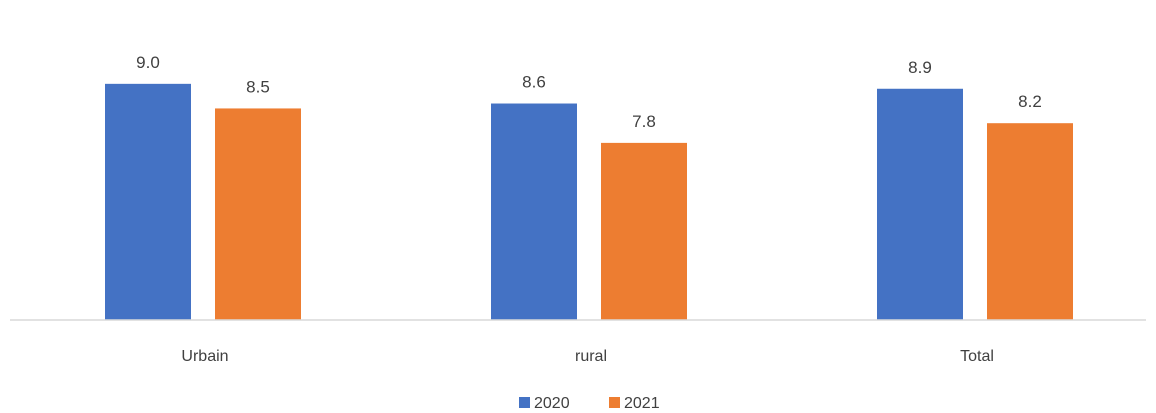  Describe the element at coordinates (589, 403) in the screenshot. I see `legend: 2020 2021` at that location.